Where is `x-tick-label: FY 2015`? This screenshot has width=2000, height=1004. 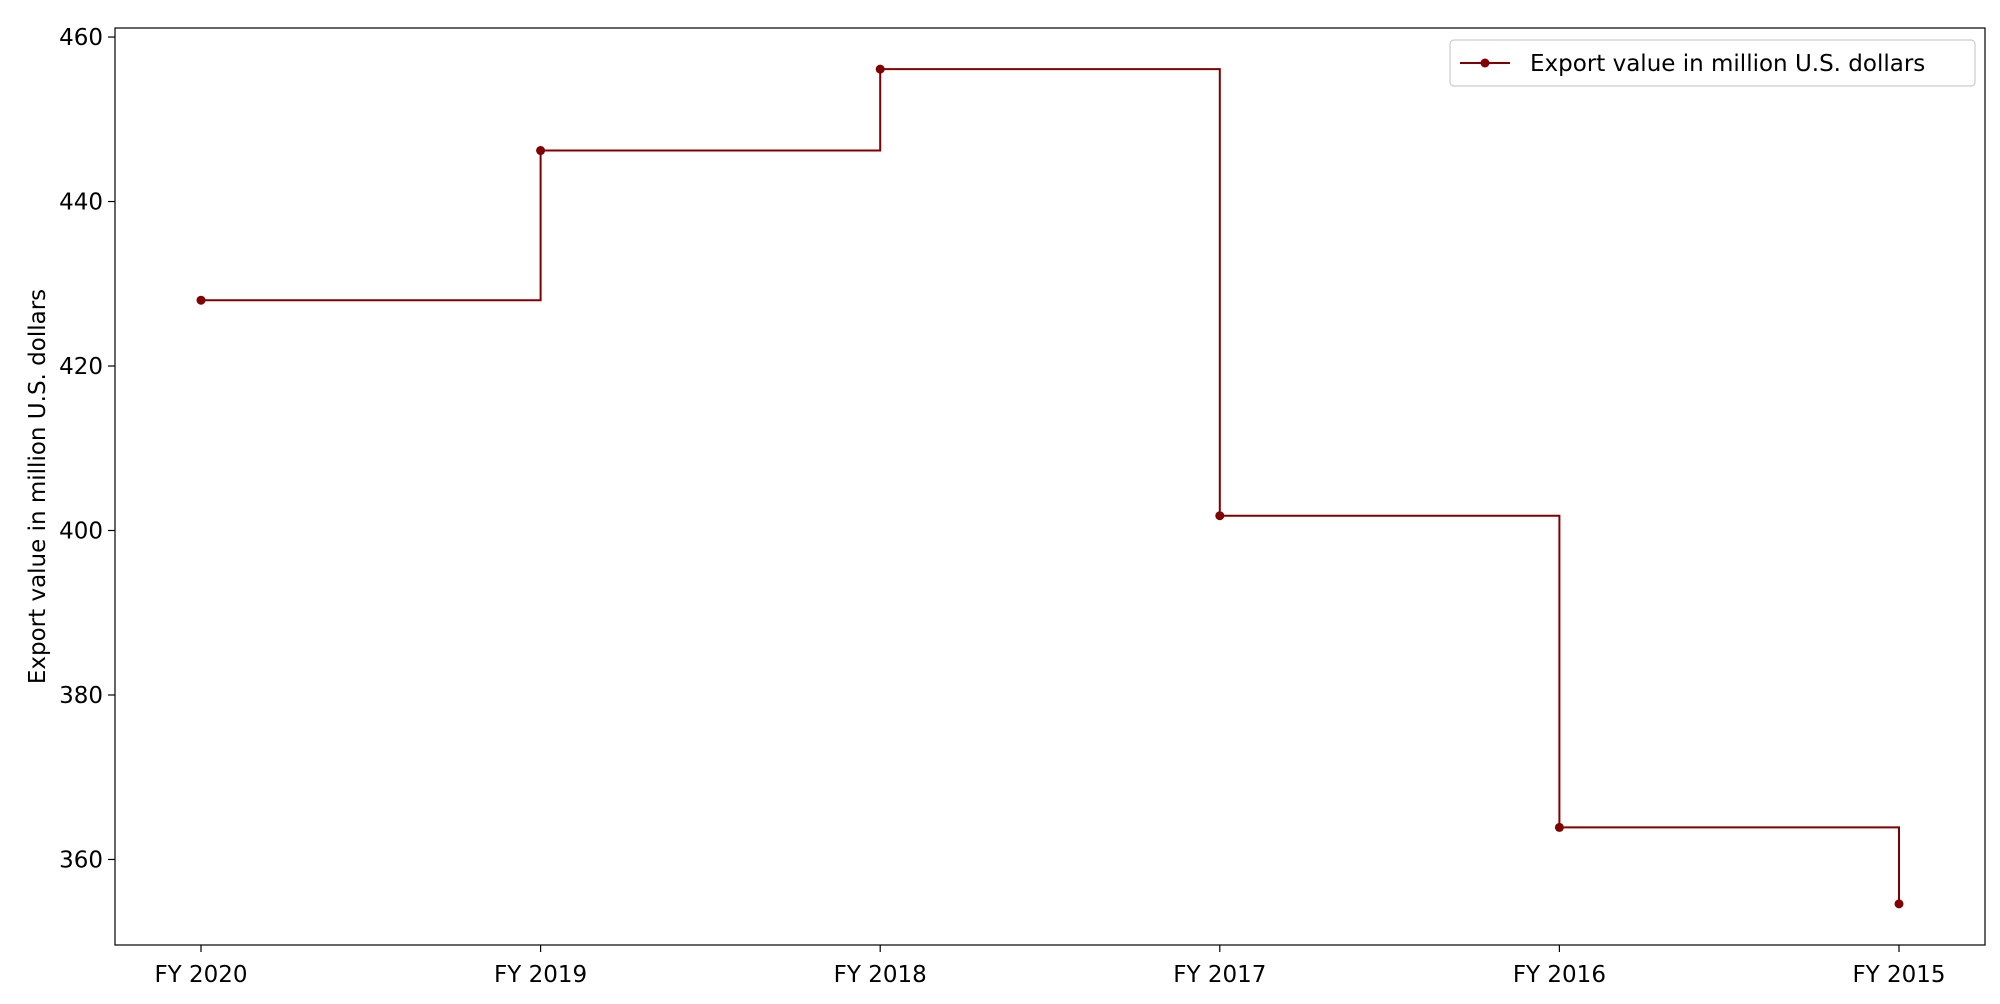
x-tick-label: FY 2015 is located at coordinates (1898, 975).